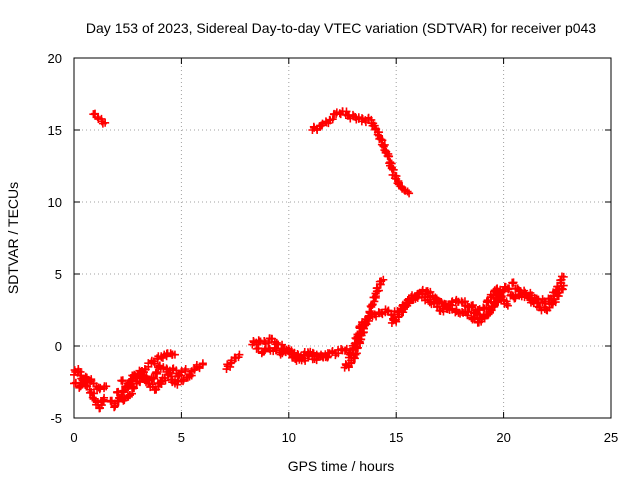  I want to click on x-axis-label: GPS time / hours, so click(341, 466).